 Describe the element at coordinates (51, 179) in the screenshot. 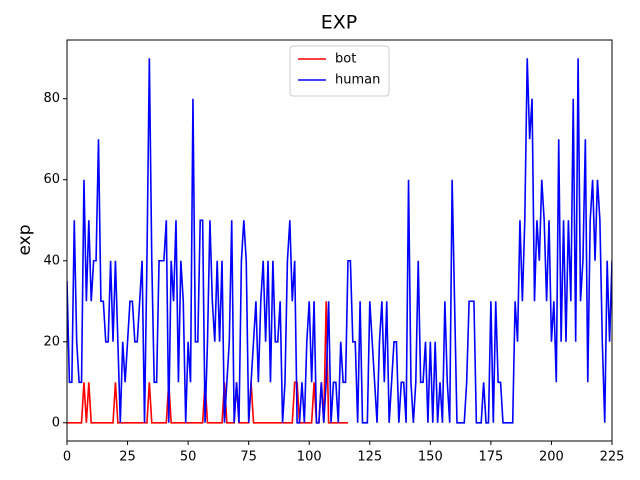

I see `y-tick-label: 60` at that location.